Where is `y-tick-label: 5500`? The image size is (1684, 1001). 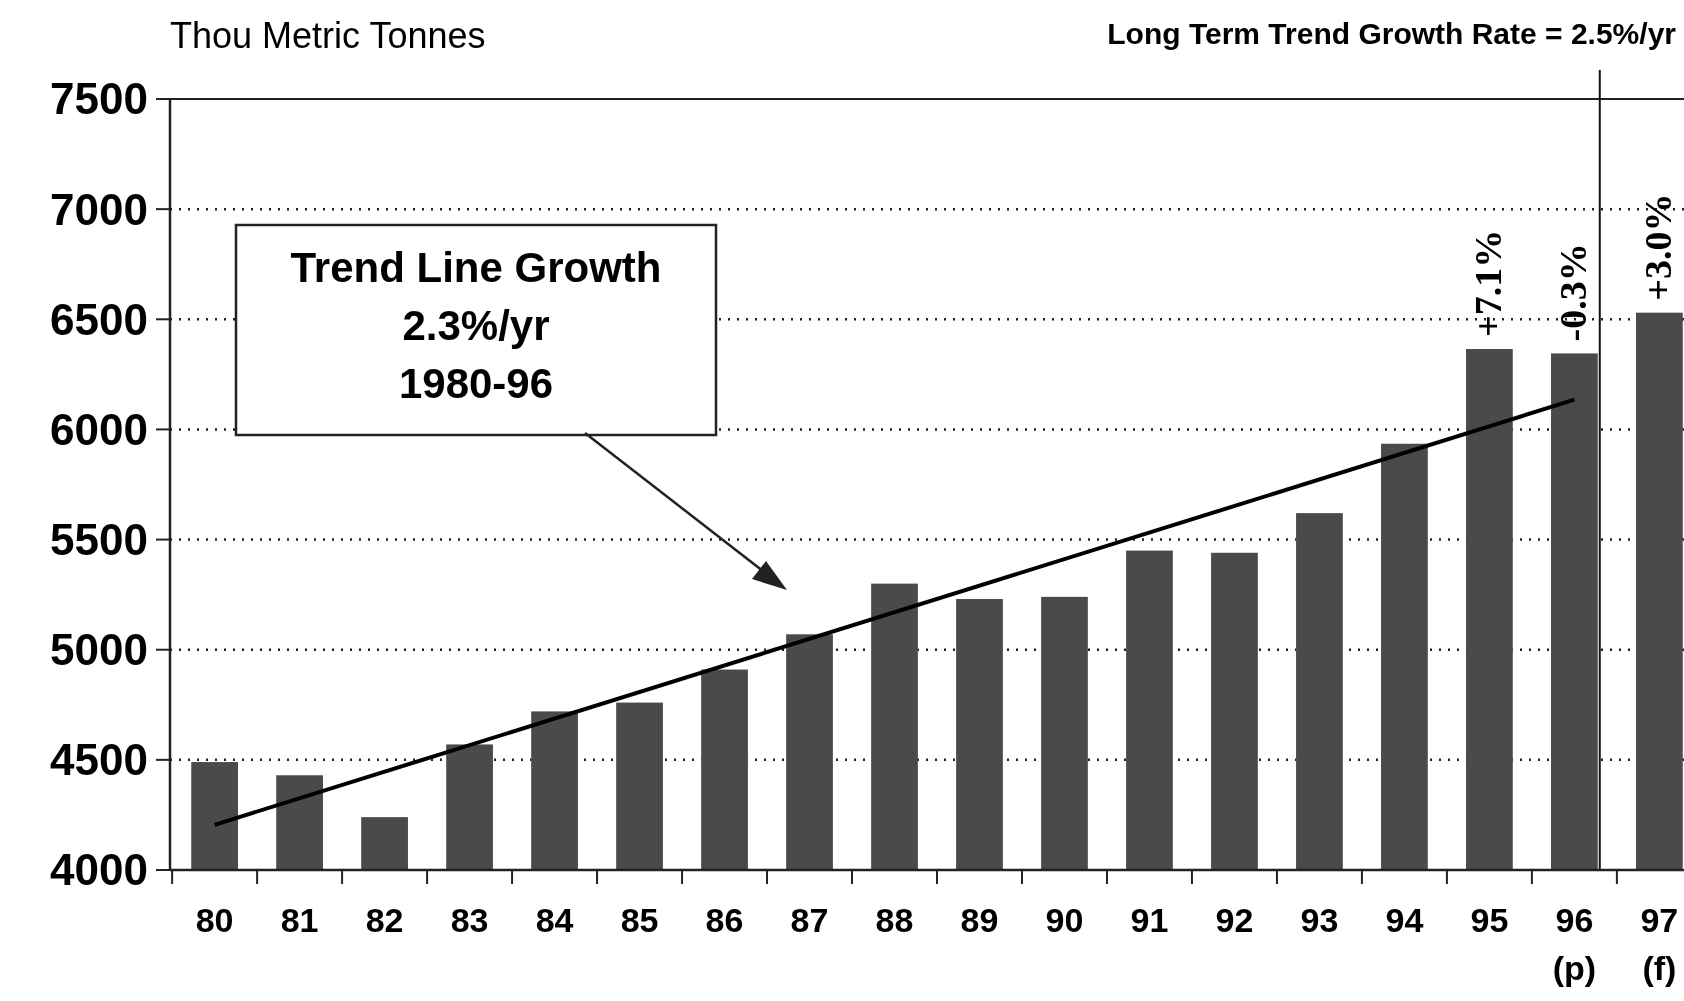 y-tick-label: 5500 is located at coordinates (99, 539).